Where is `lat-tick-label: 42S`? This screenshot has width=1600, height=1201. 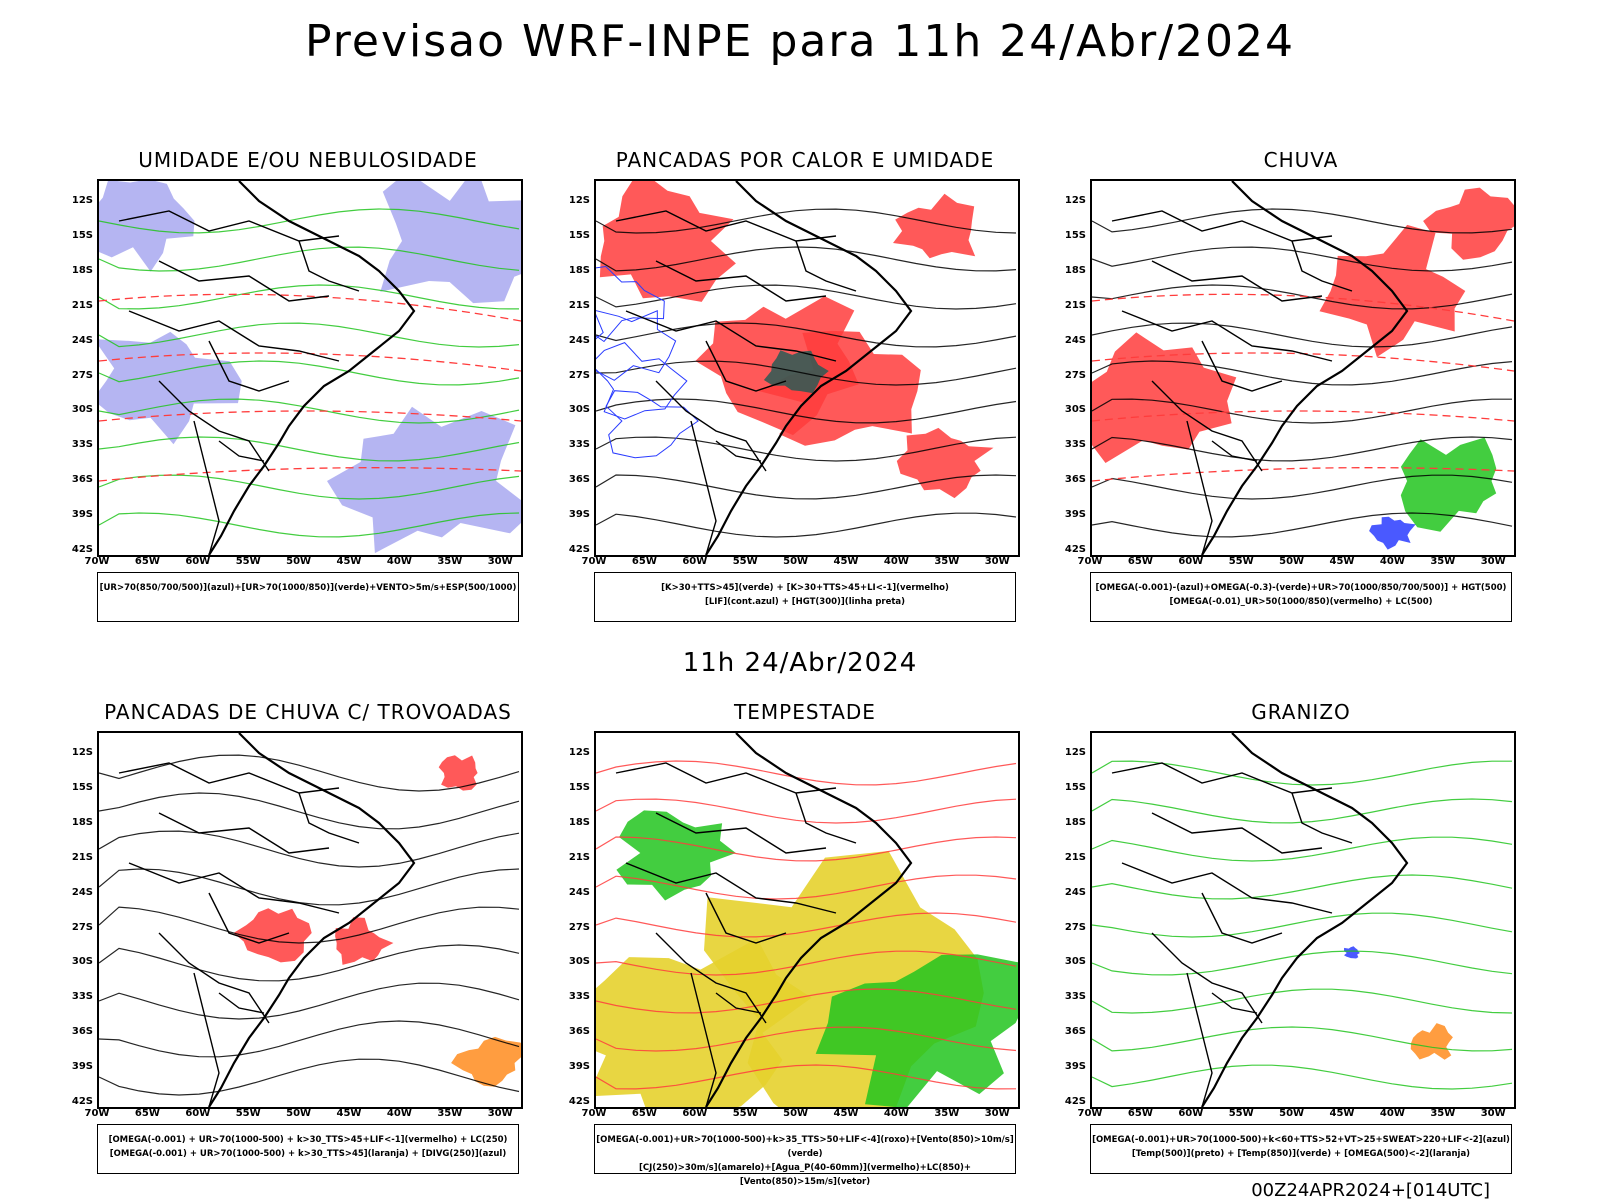 lat-tick-label: 42S is located at coordinates (82, 549).